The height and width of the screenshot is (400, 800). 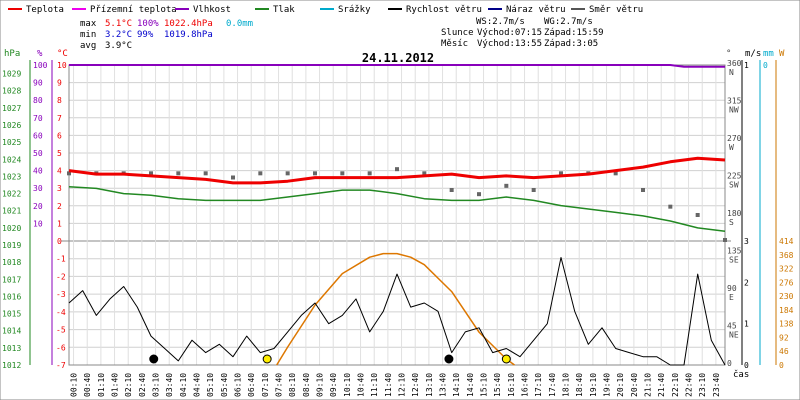 I want to click on x-tick-label-47: 23:40, so click(x=716, y=385).